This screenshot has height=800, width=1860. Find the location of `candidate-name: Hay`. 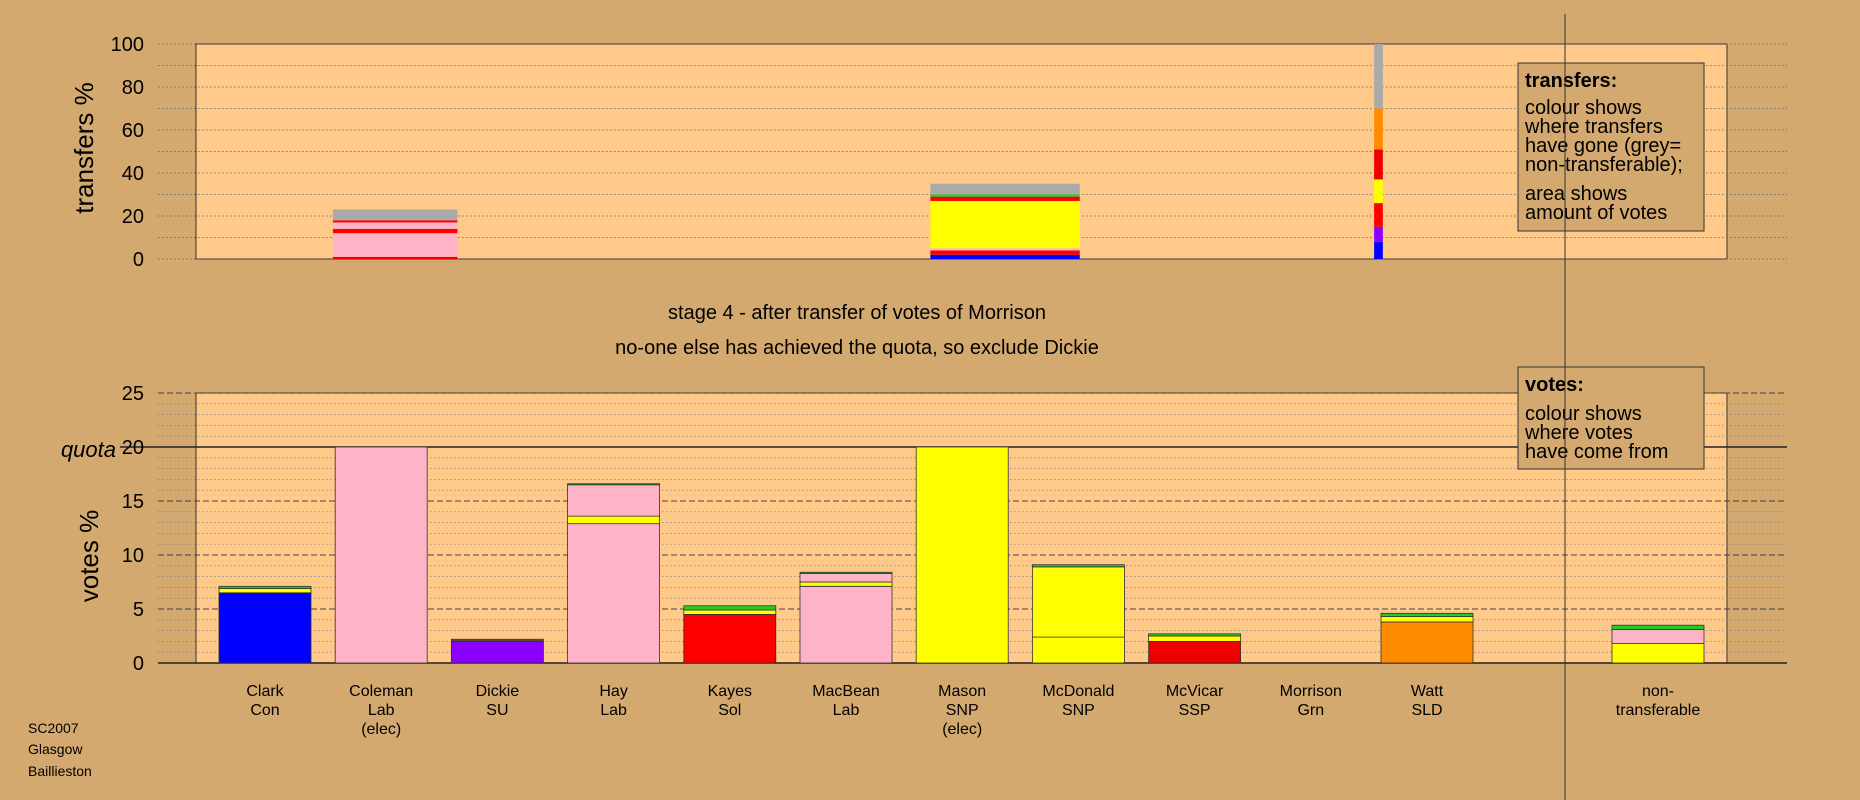

candidate-name: Hay is located at coordinates (613, 691).